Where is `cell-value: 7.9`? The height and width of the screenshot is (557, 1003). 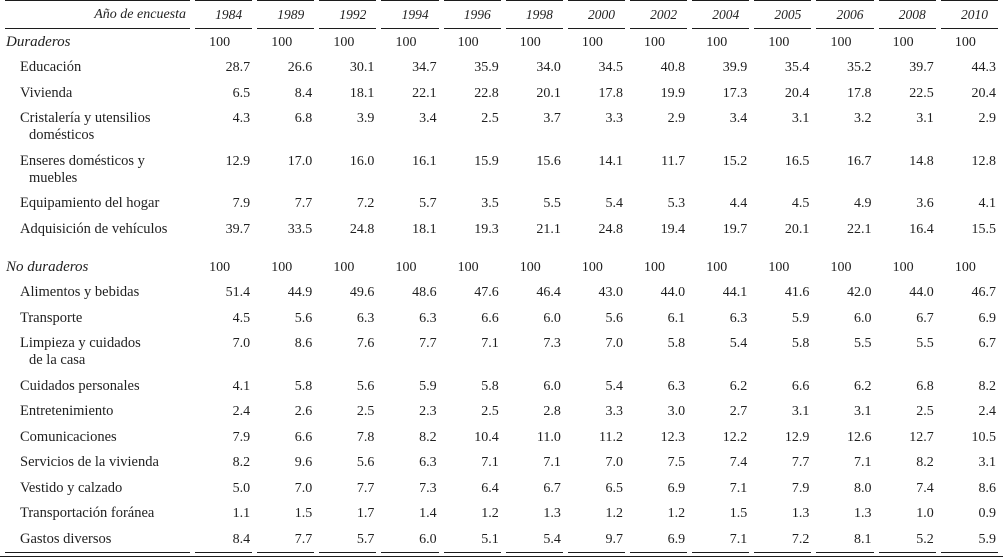 cell-value: 7.9 is located at coordinates (241, 437).